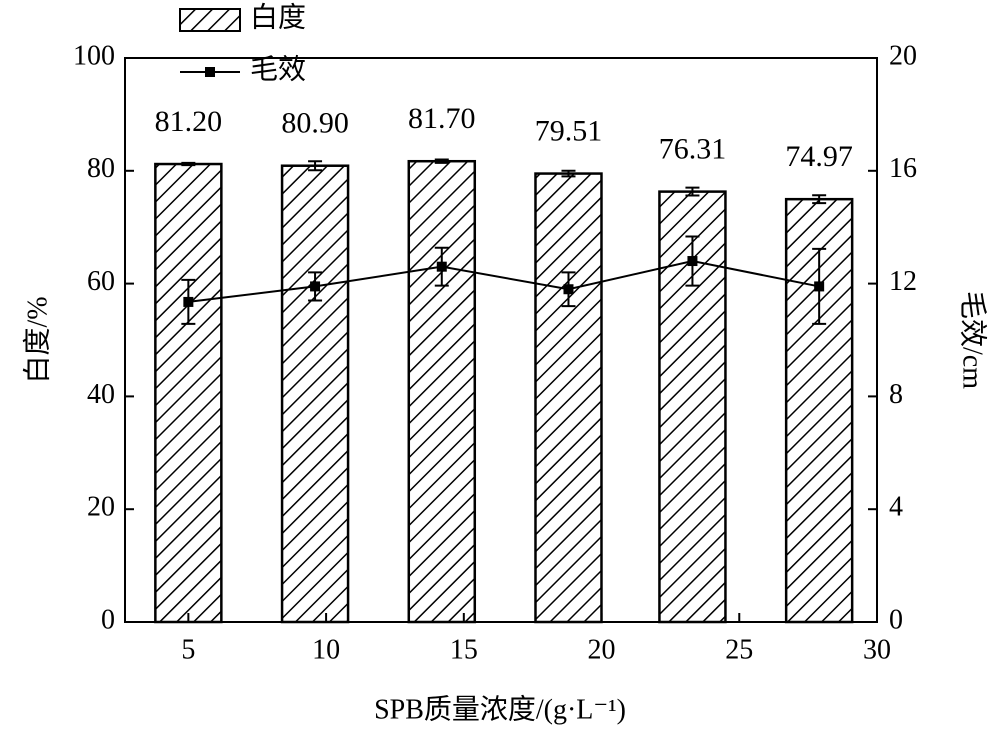 The image size is (1000, 735). I want to click on y-tick-label: 60, so click(101, 281).